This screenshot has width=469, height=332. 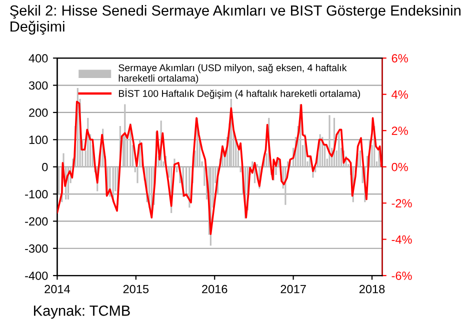 I want to click on y2-tick-label: -6%, so click(x=402, y=276).